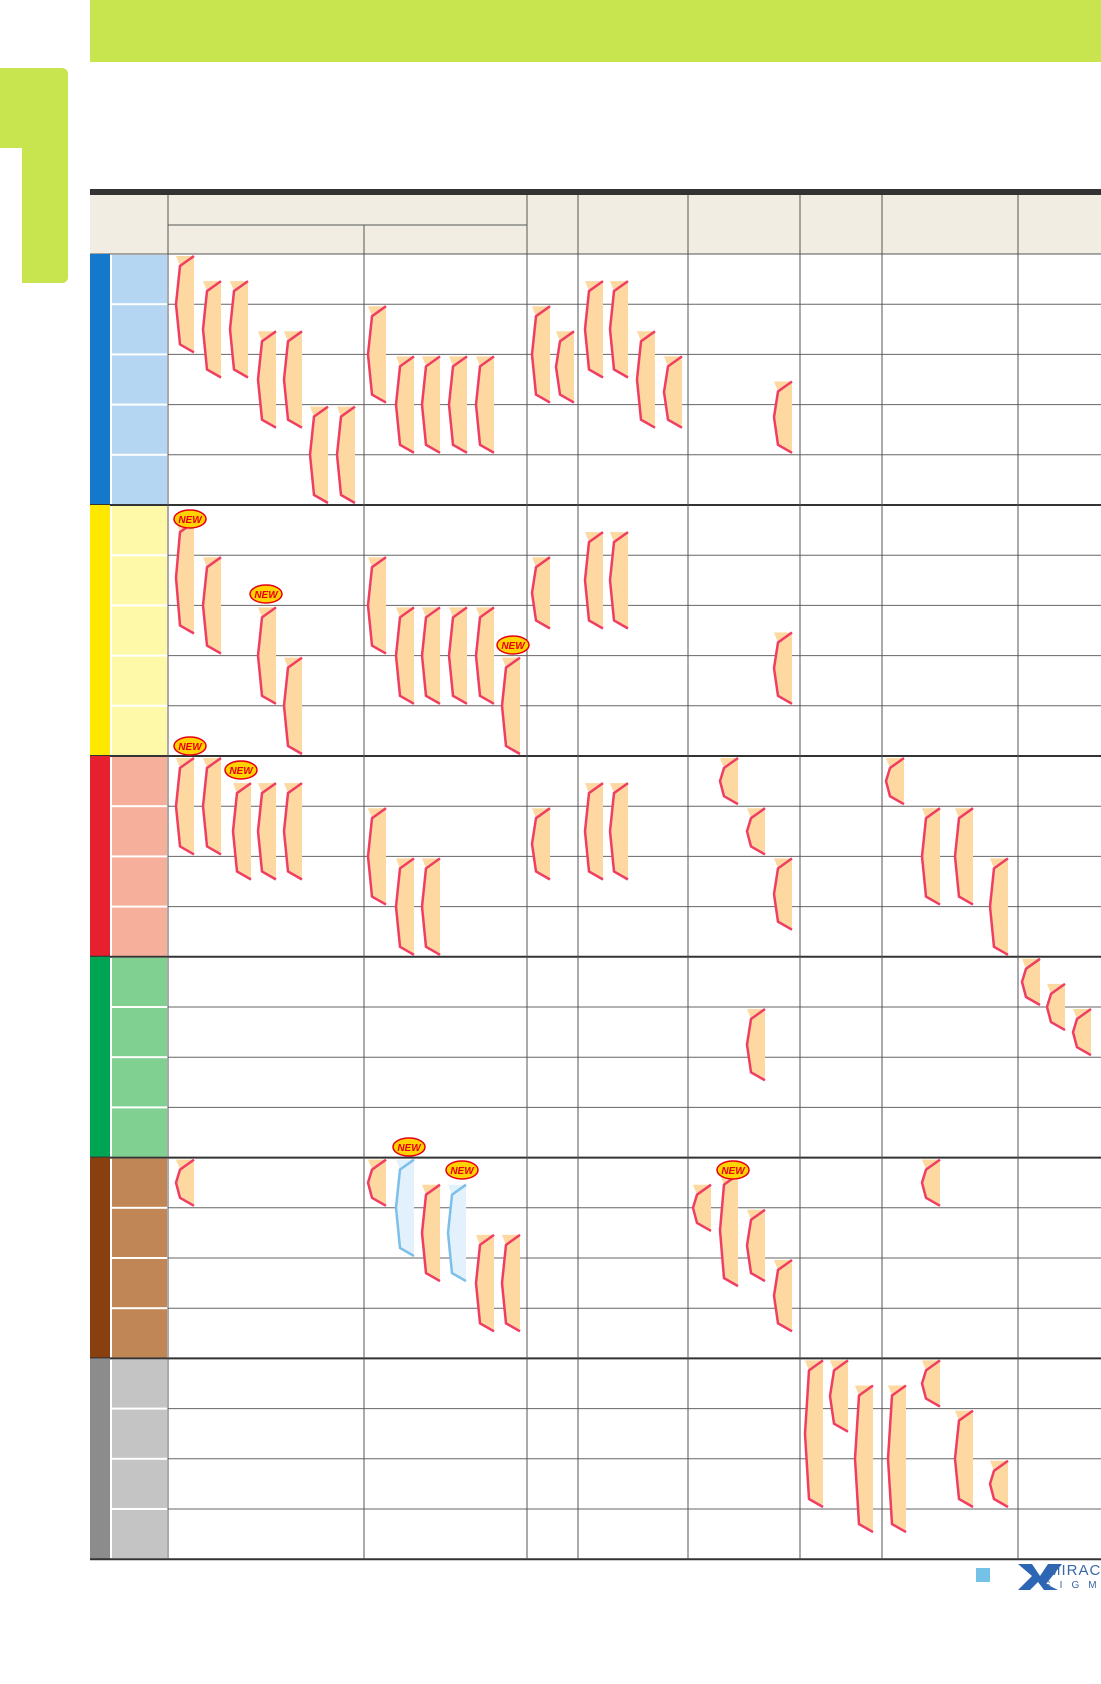 The image size is (1101, 1684). I want to click on brand-logo-icon, so click(1040, 1577).